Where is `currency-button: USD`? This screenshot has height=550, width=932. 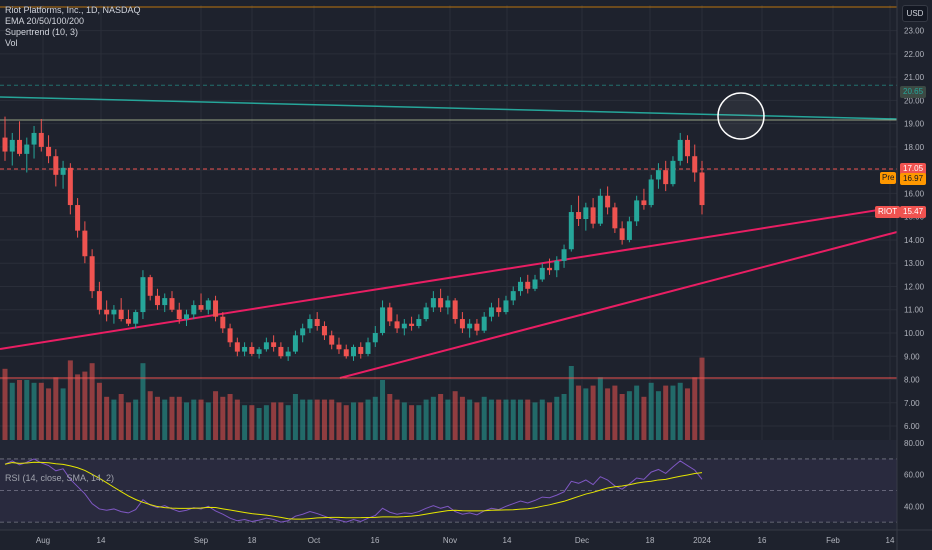 currency-button: USD is located at coordinates (915, 13).